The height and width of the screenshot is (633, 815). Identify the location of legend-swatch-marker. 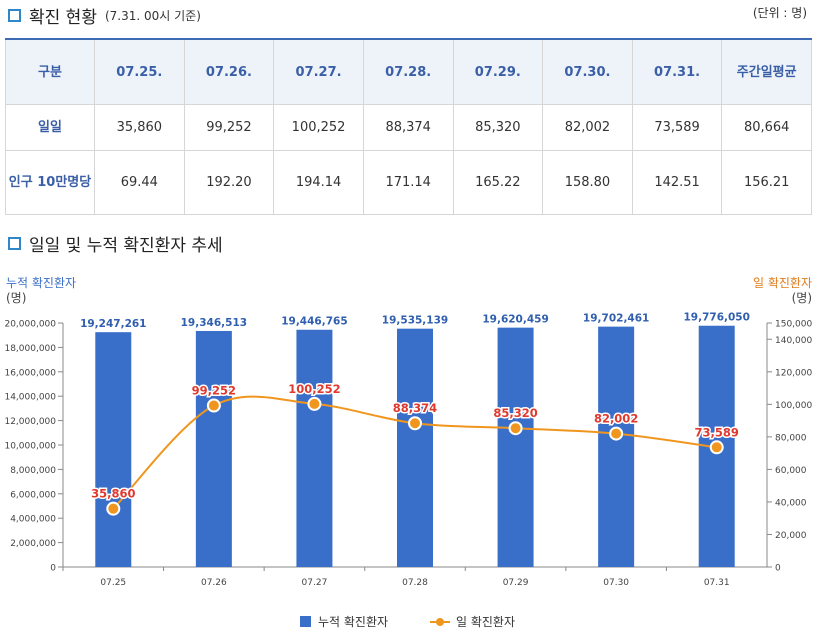
(440, 622).